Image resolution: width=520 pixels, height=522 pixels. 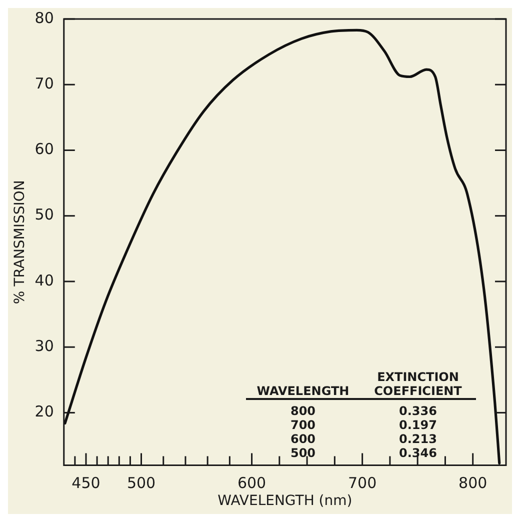 What do you see at coordinates (20, 242) in the screenshot?
I see `y-axis-title: % TRANSMISSION` at bounding box center [20, 242].